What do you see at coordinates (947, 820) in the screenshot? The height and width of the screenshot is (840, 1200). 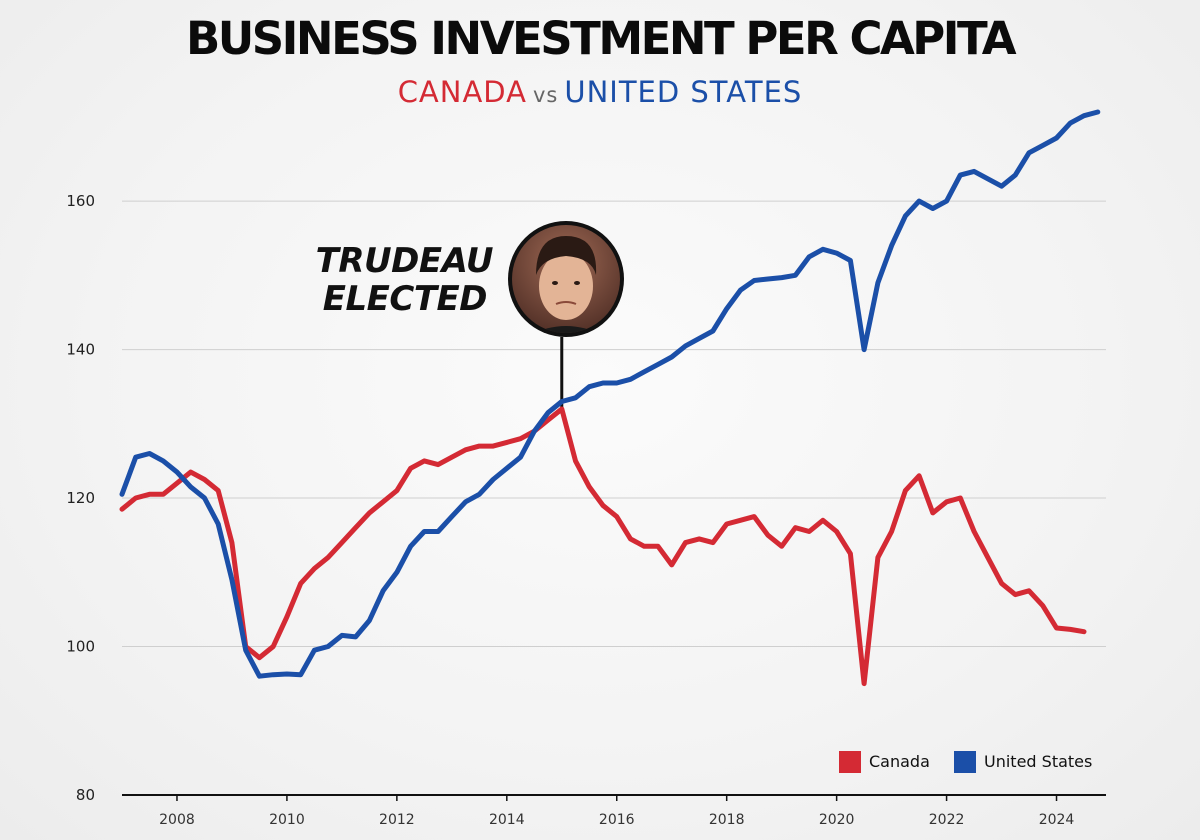 I see `x-tick-label-2022: 2022` at bounding box center [947, 820].